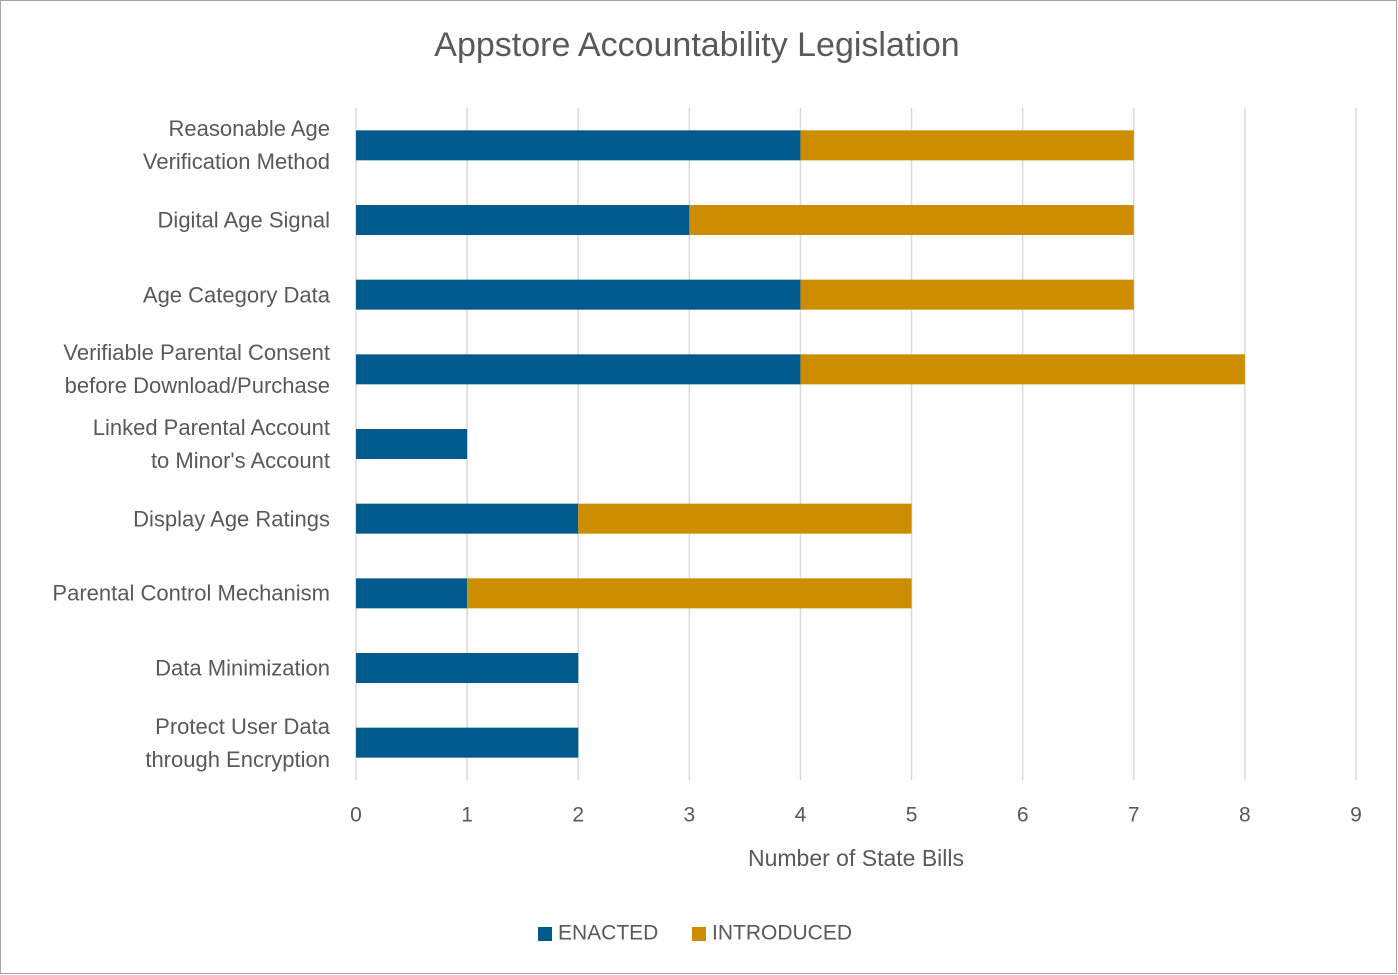 The image size is (1398, 975). What do you see at coordinates (1356, 815) in the screenshot?
I see `x-tick-label: 9` at bounding box center [1356, 815].